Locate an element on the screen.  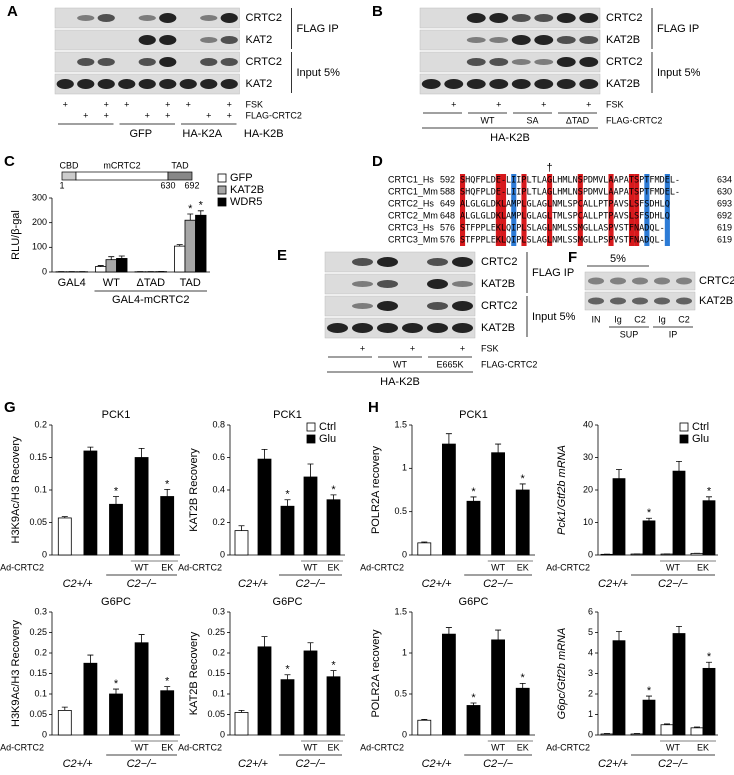
domain-position: 1 is located at coordinates (61, 185).